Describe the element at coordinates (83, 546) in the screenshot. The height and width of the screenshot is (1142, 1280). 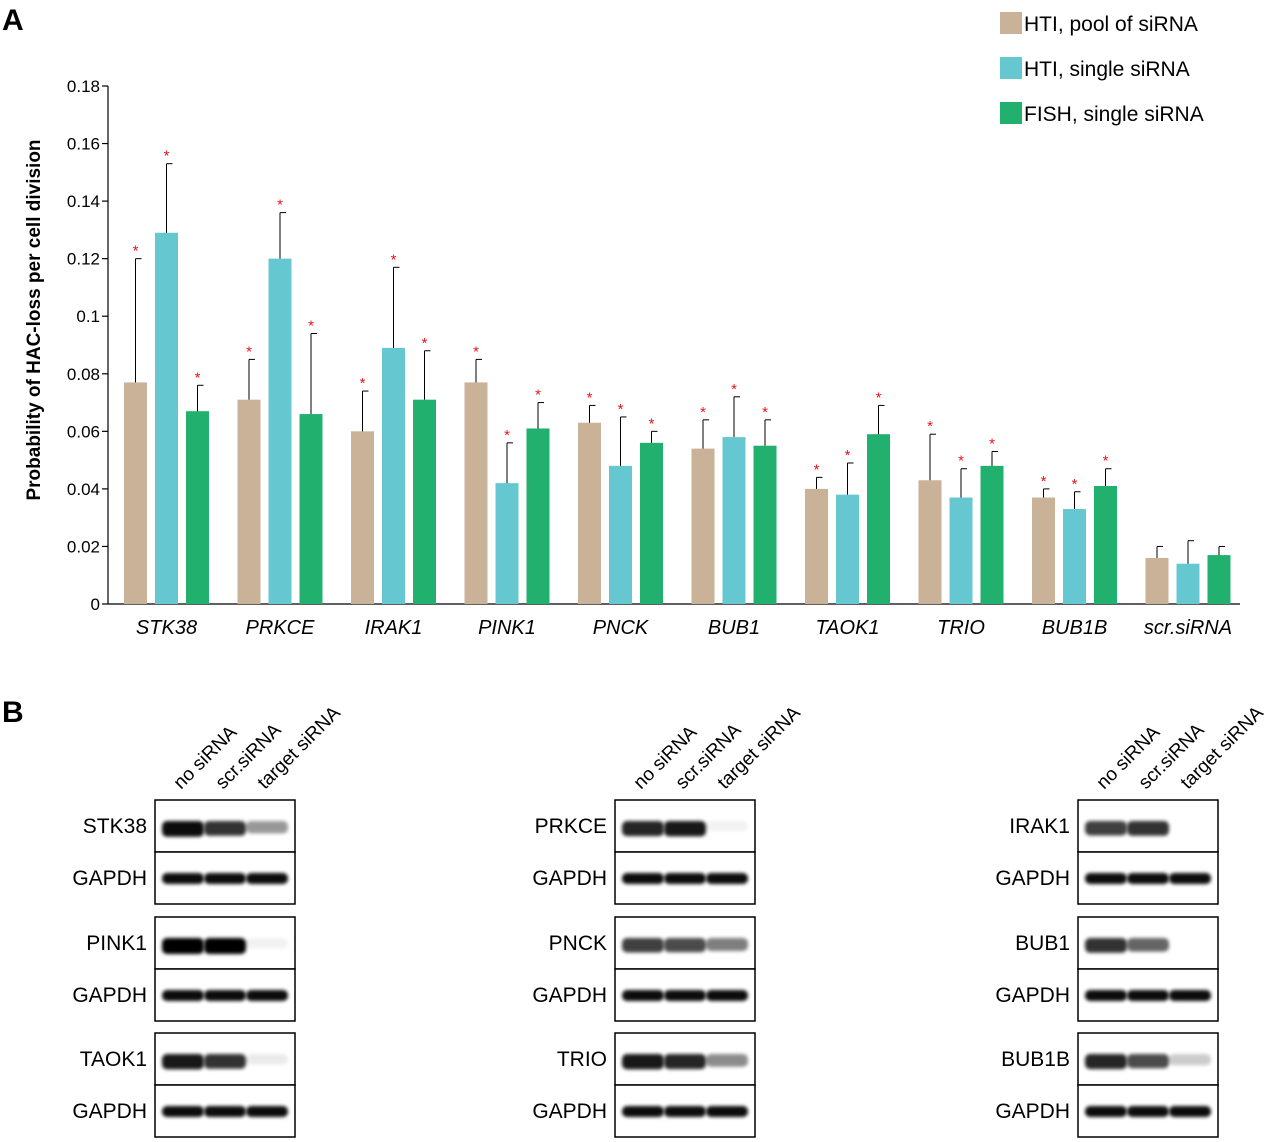
I see `y-tick-label: 0.02` at that location.